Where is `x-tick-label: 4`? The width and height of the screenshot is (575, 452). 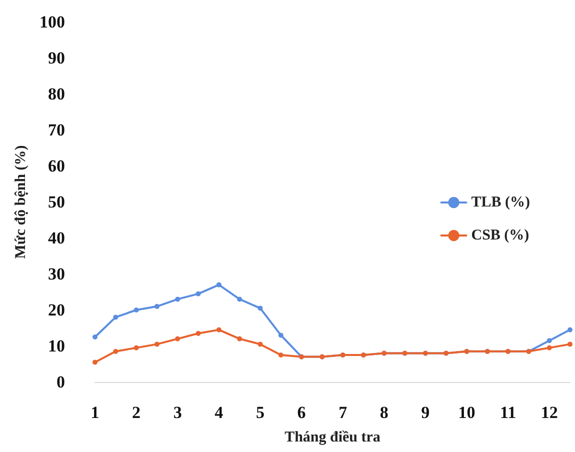 x-tick-label: 4 is located at coordinates (219, 412).